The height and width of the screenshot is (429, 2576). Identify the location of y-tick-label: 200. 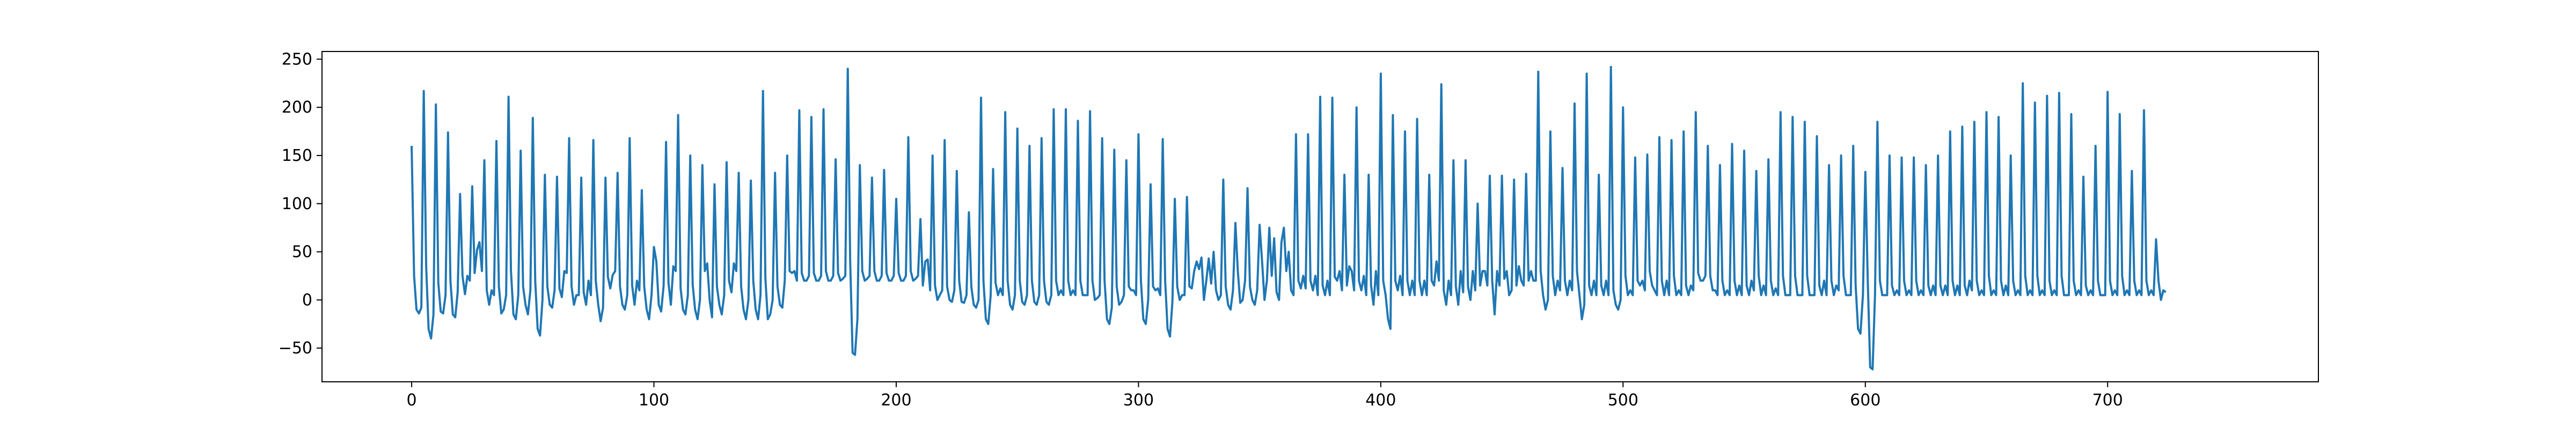
(297, 107).